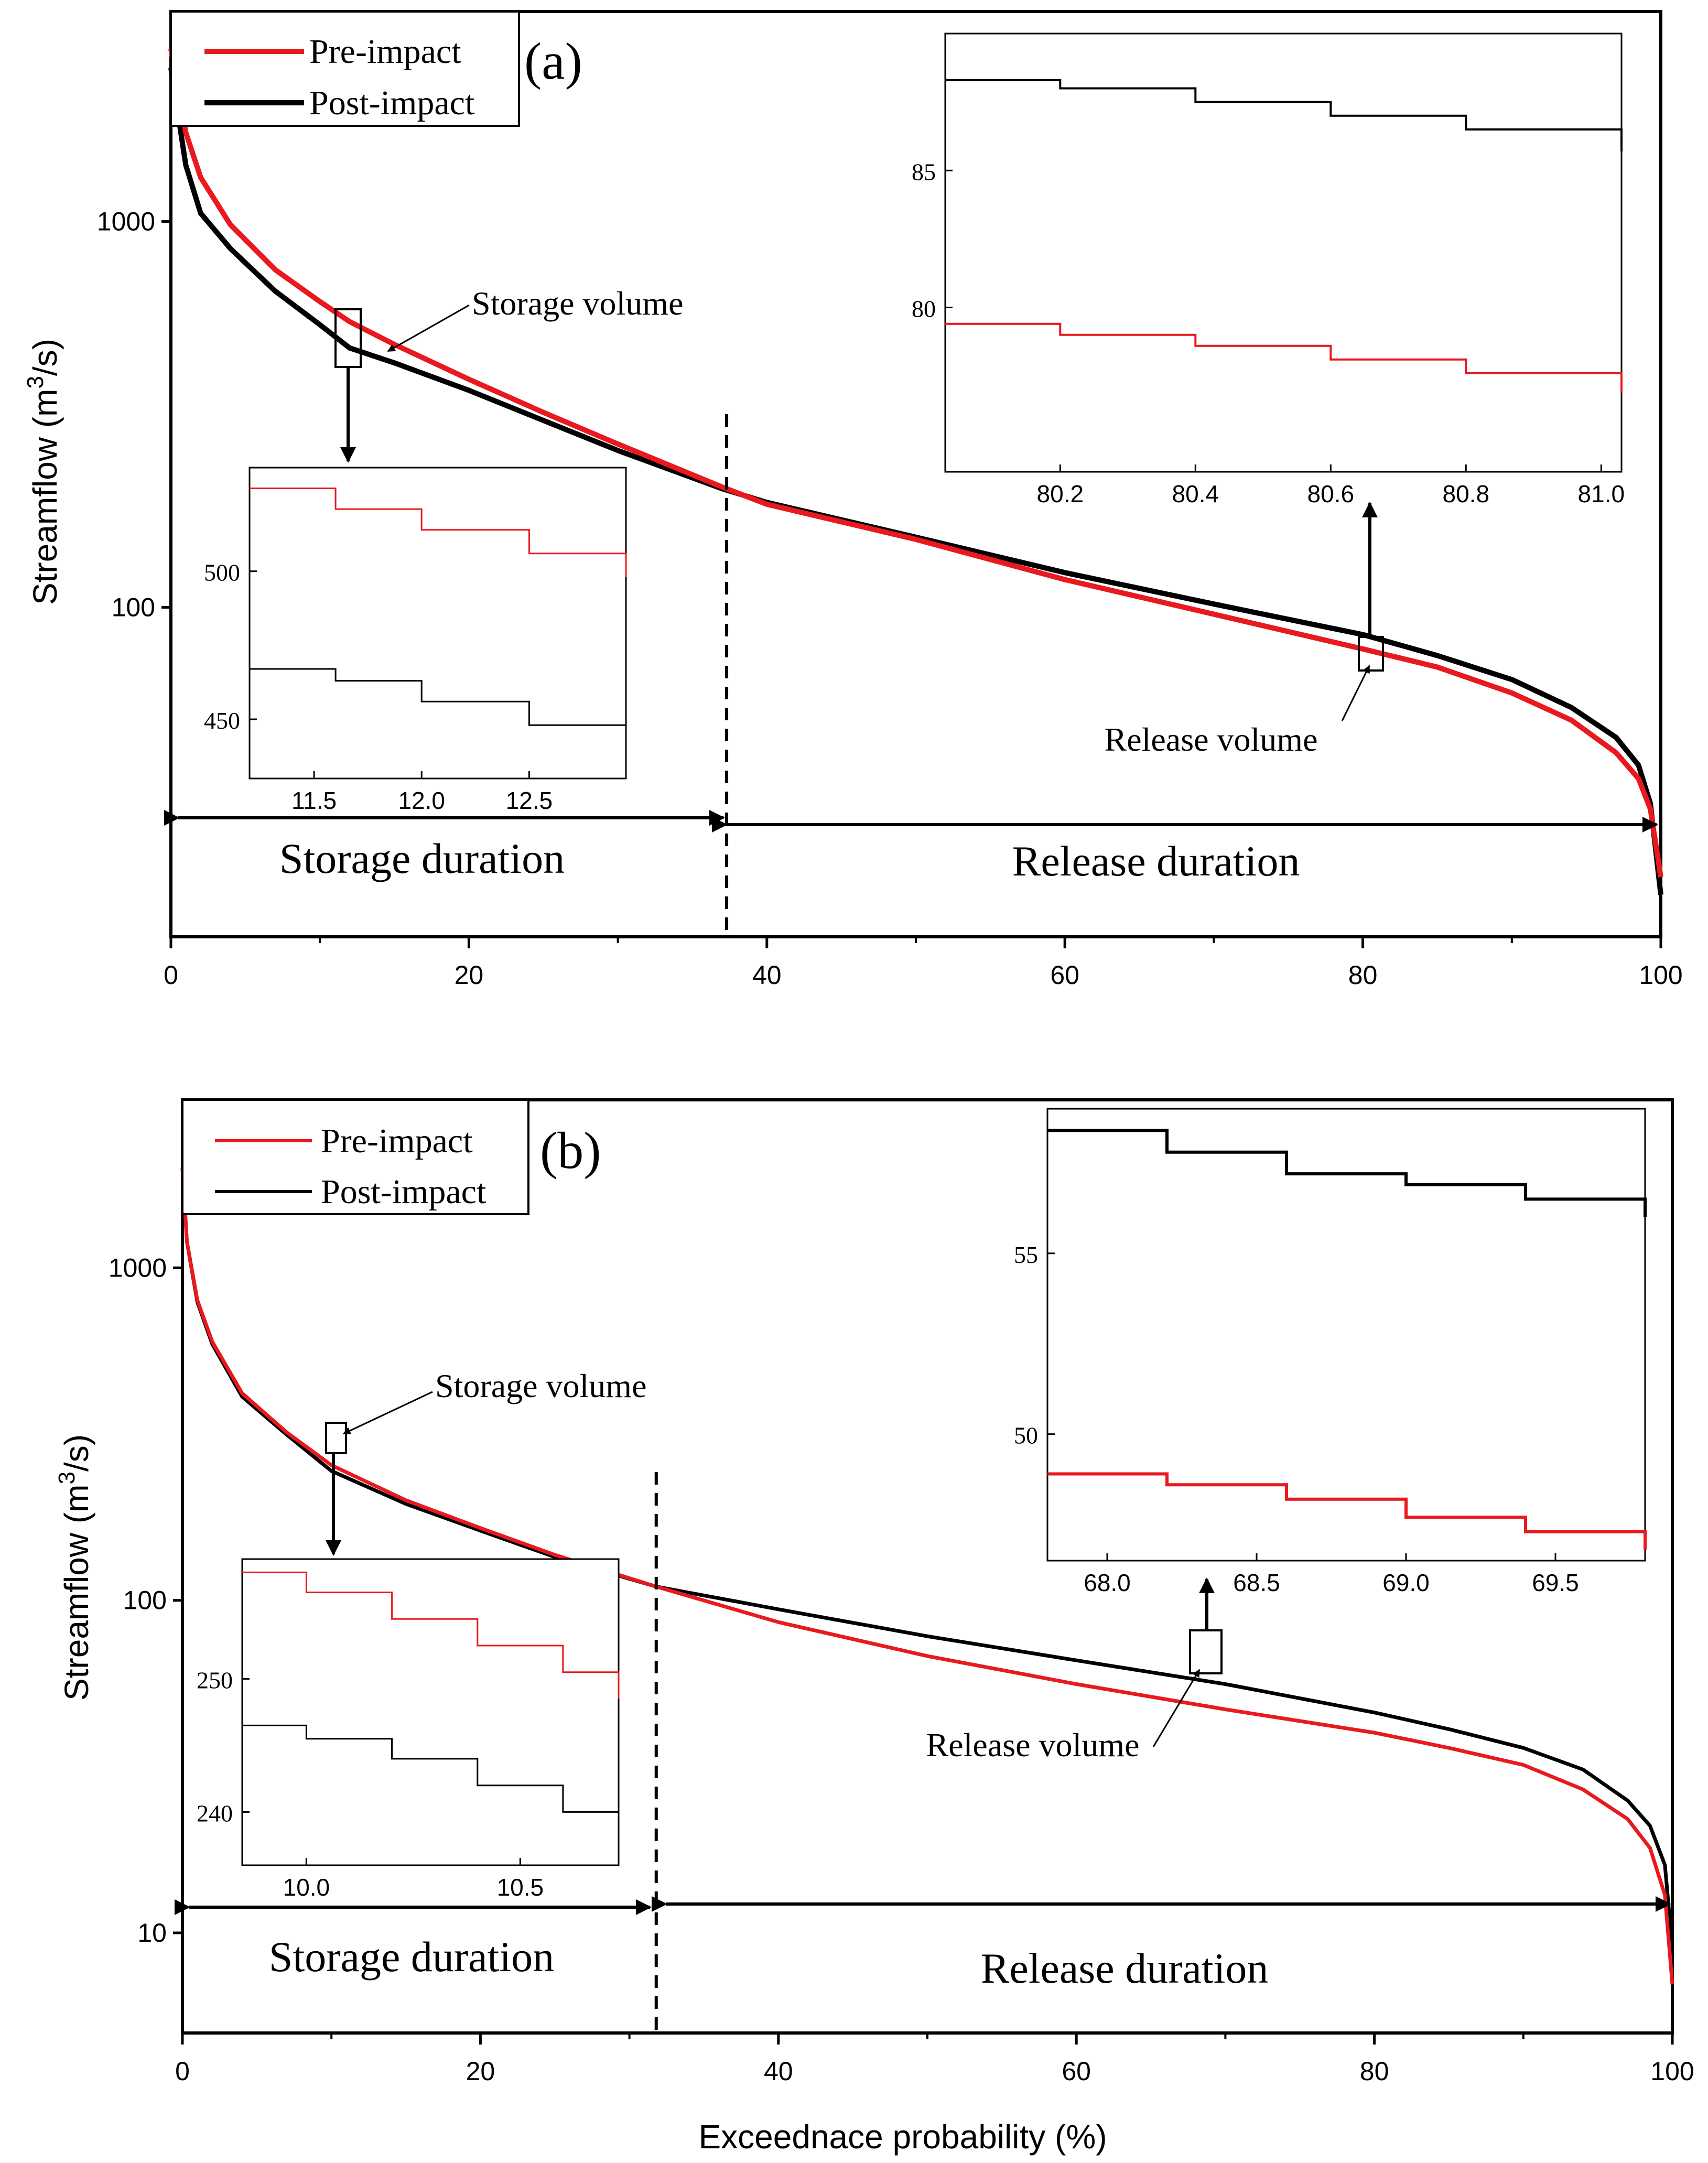 The height and width of the screenshot is (2163, 1708). What do you see at coordinates (222, 720) in the screenshot?
I see `inset-y-tick-label: 450` at bounding box center [222, 720].